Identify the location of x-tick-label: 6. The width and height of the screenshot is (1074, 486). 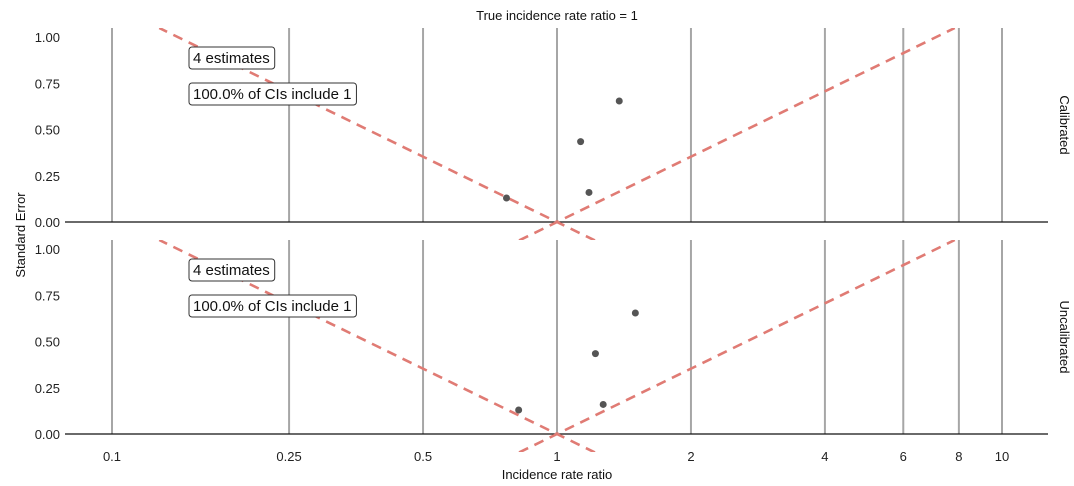
(903, 456).